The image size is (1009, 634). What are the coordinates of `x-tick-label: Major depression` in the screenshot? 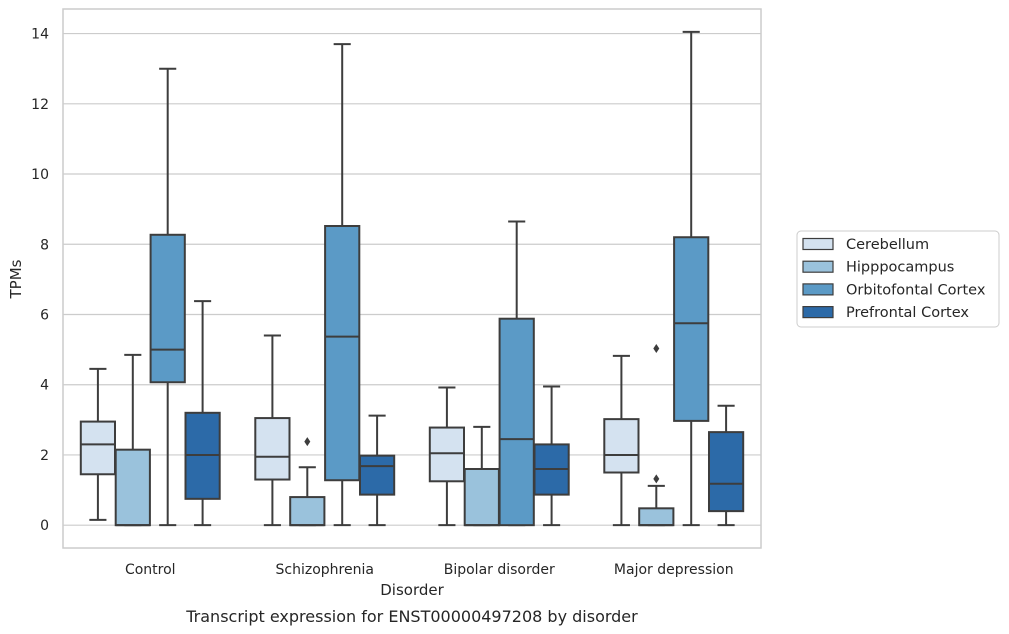 It's located at (674, 570).